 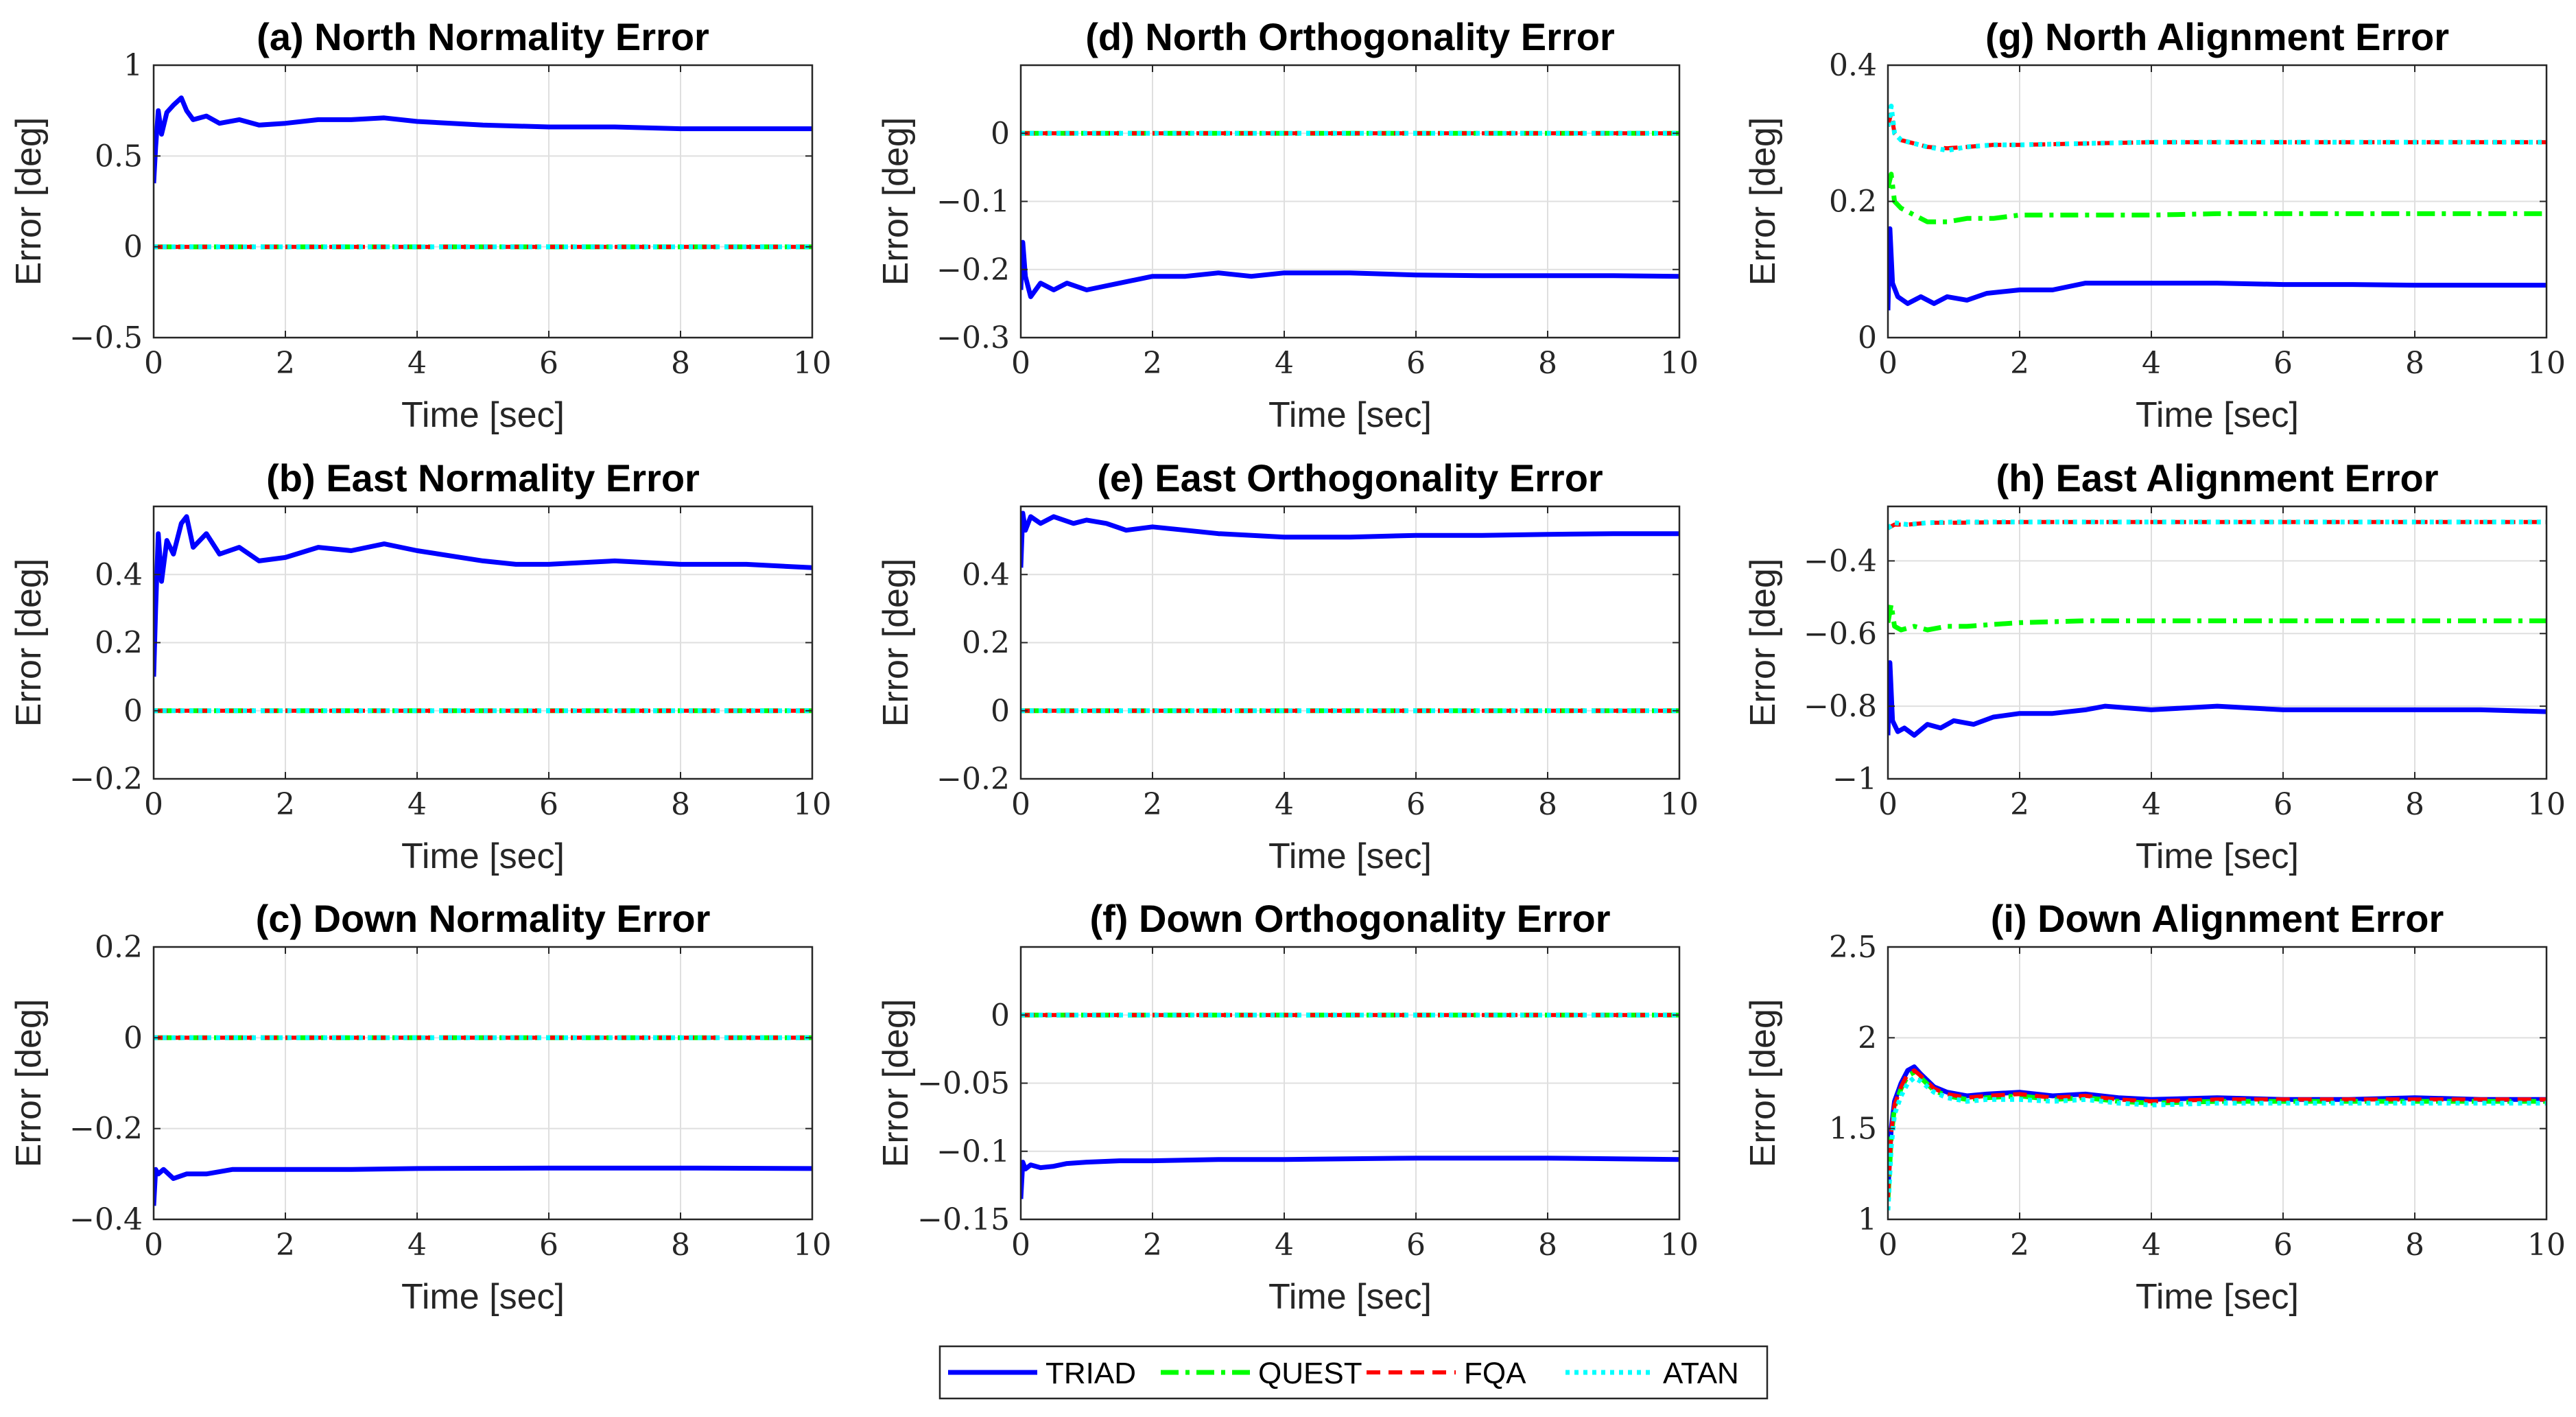 I want to click on chart-title: (b) East Normality Error, so click(x=483, y=478).